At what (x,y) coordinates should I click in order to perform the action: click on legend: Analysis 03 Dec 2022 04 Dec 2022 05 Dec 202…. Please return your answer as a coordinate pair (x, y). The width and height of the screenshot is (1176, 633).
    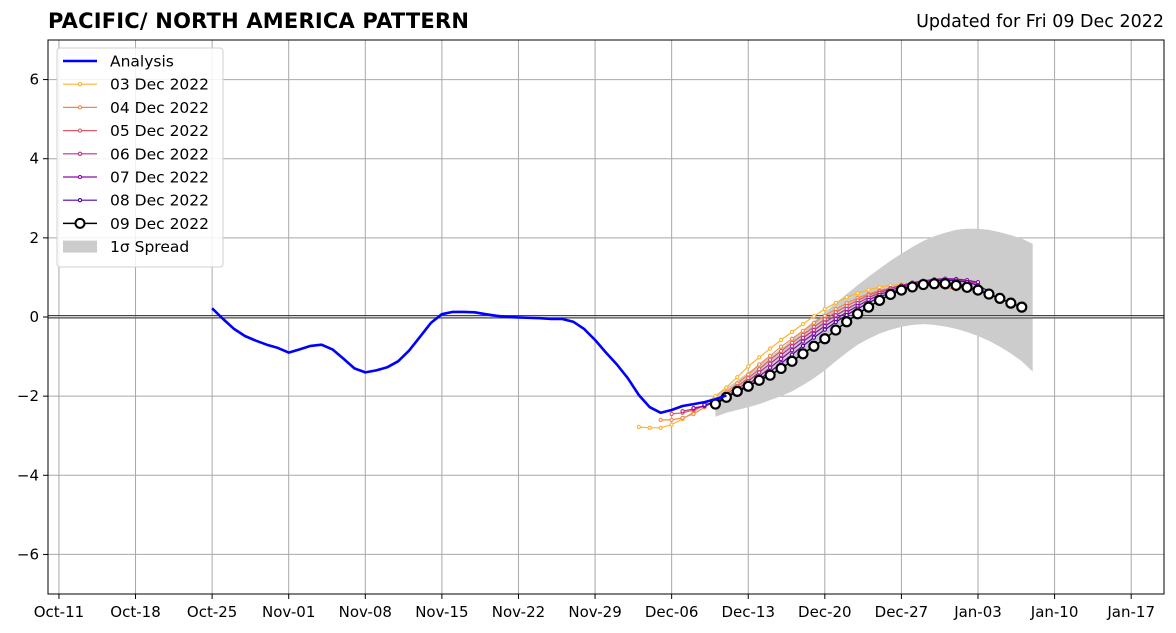
    Looking at the image, I should click on (140, 157).